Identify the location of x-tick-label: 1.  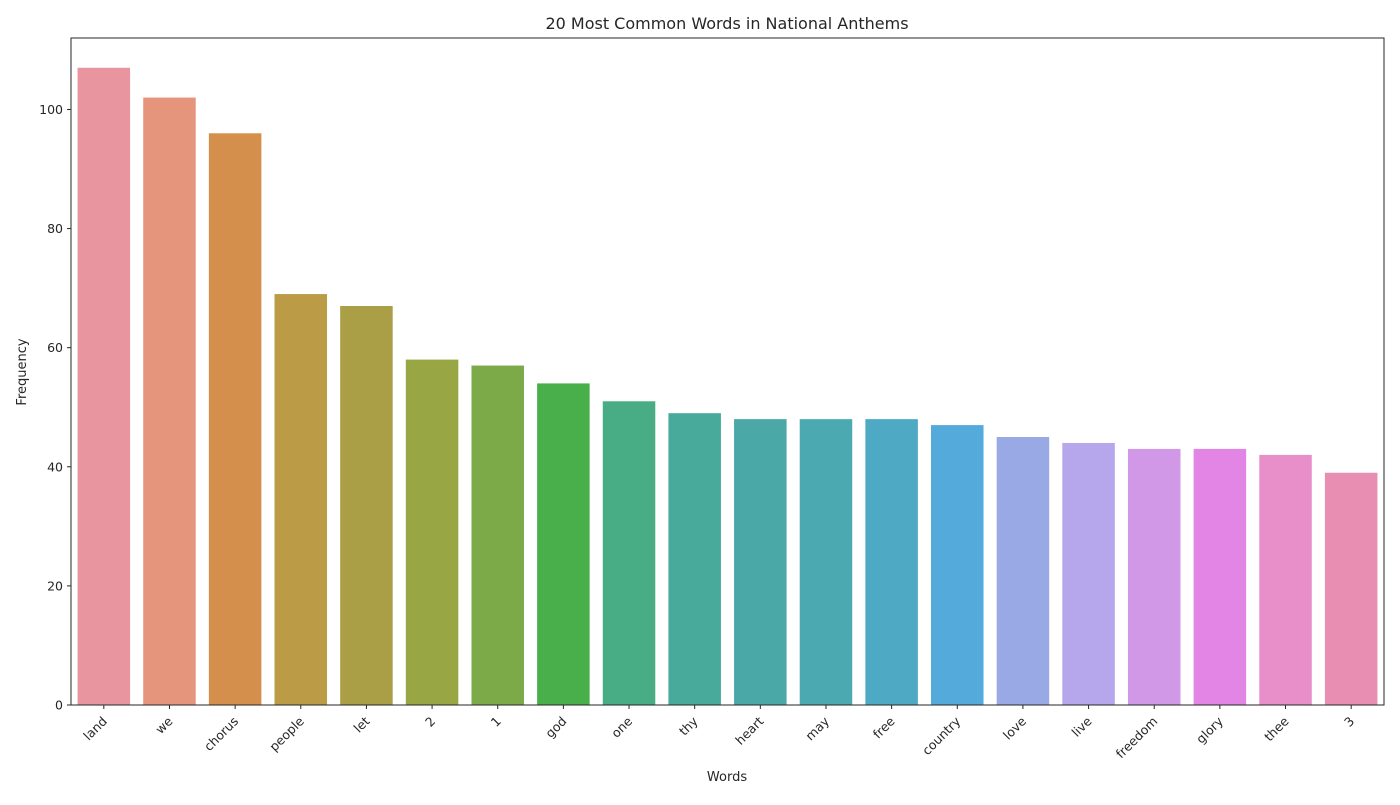
(496, 722).